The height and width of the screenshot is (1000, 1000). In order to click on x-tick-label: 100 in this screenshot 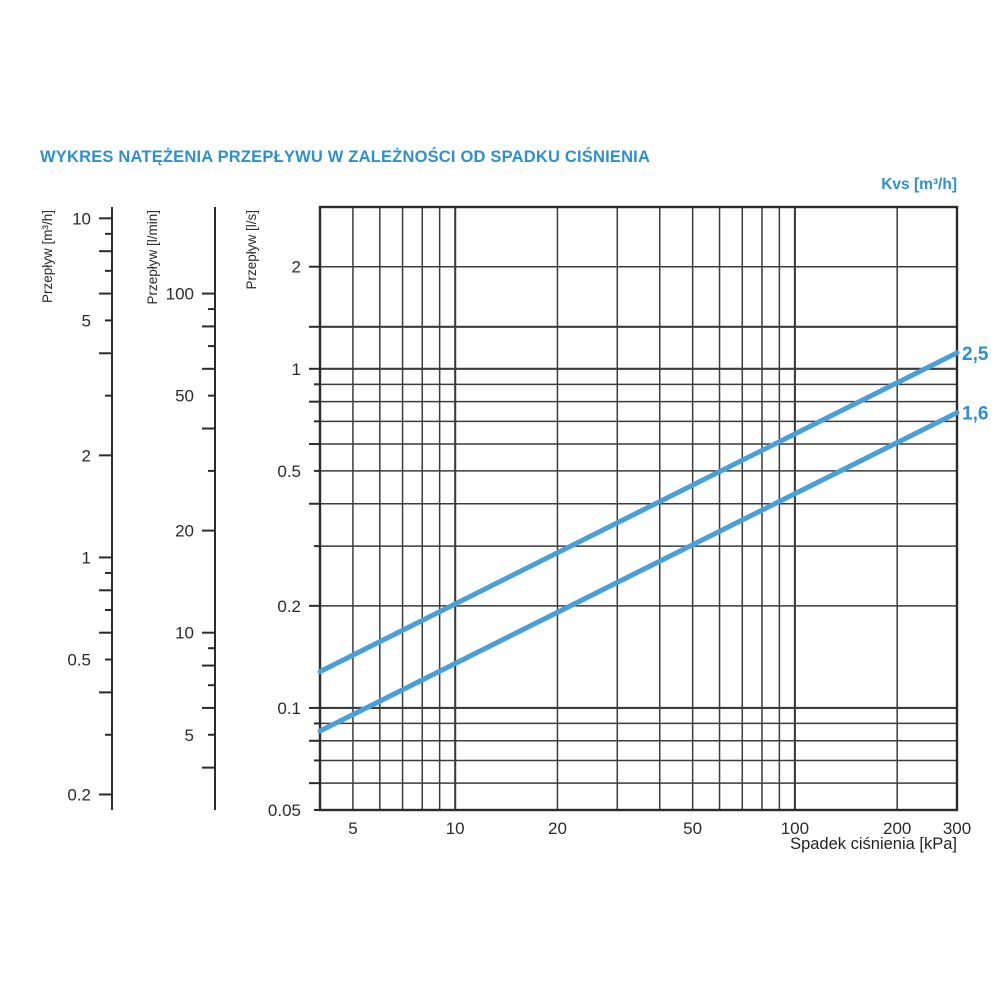, I will do `click(795, 828)`.